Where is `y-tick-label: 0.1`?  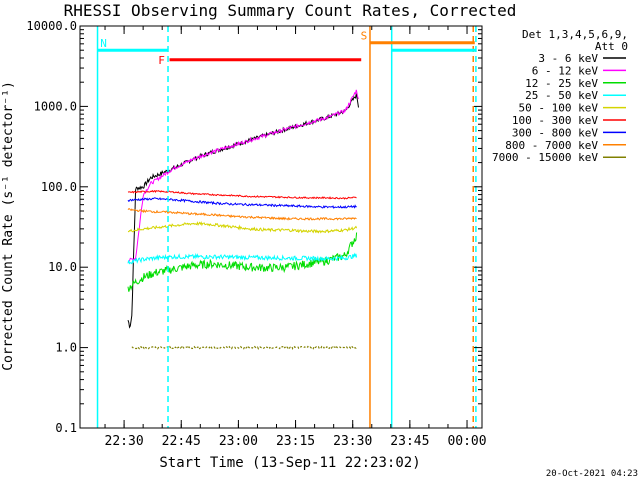 y-tick-label: 0.1 is located at coordinates (66, 428).